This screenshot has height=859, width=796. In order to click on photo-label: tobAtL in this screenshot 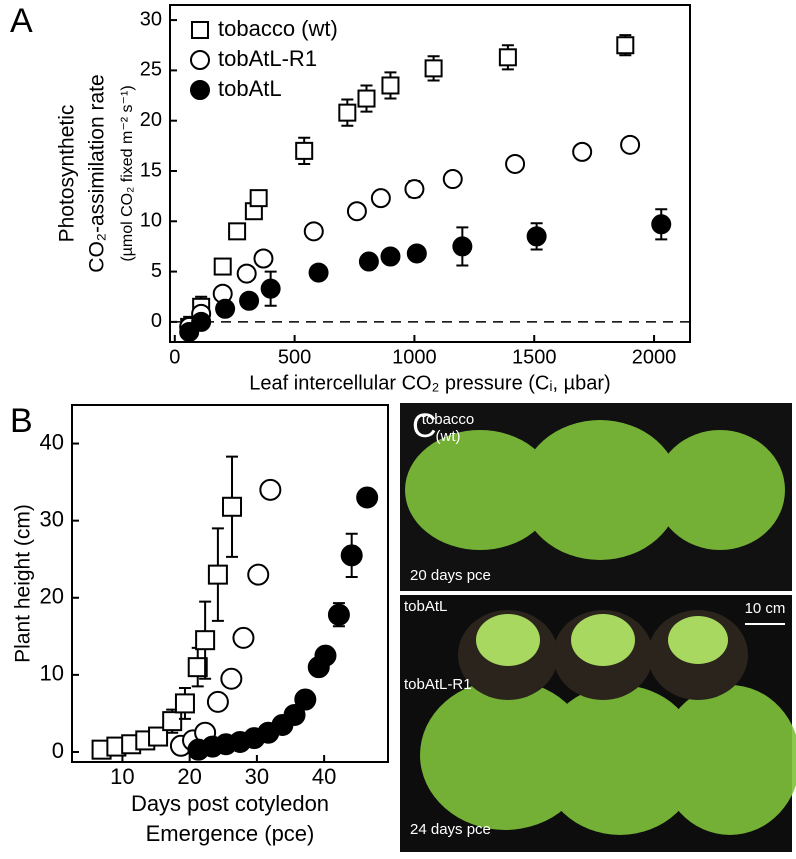, I will do `click(425, 606)`.